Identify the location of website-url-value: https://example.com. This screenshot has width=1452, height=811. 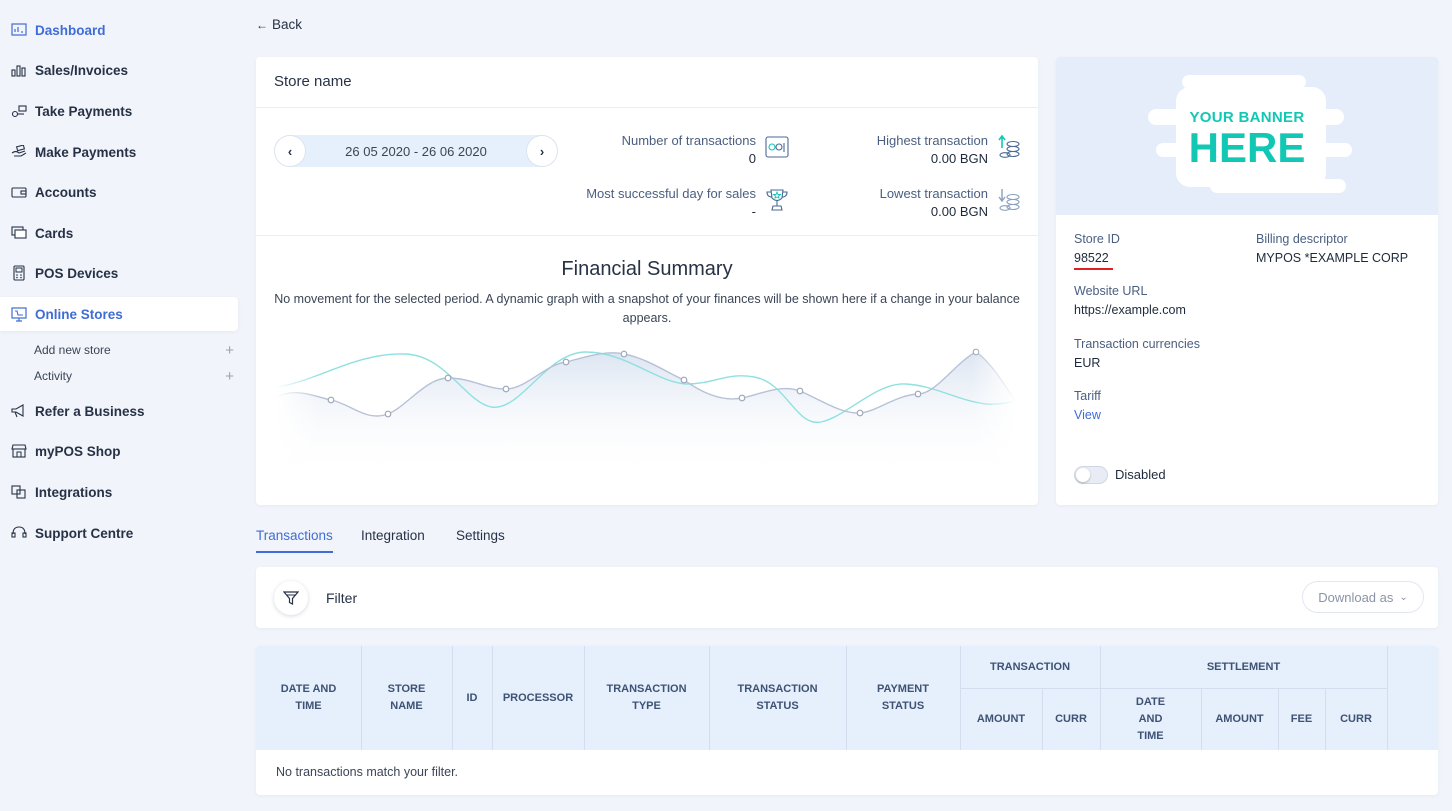
(1130, 310).